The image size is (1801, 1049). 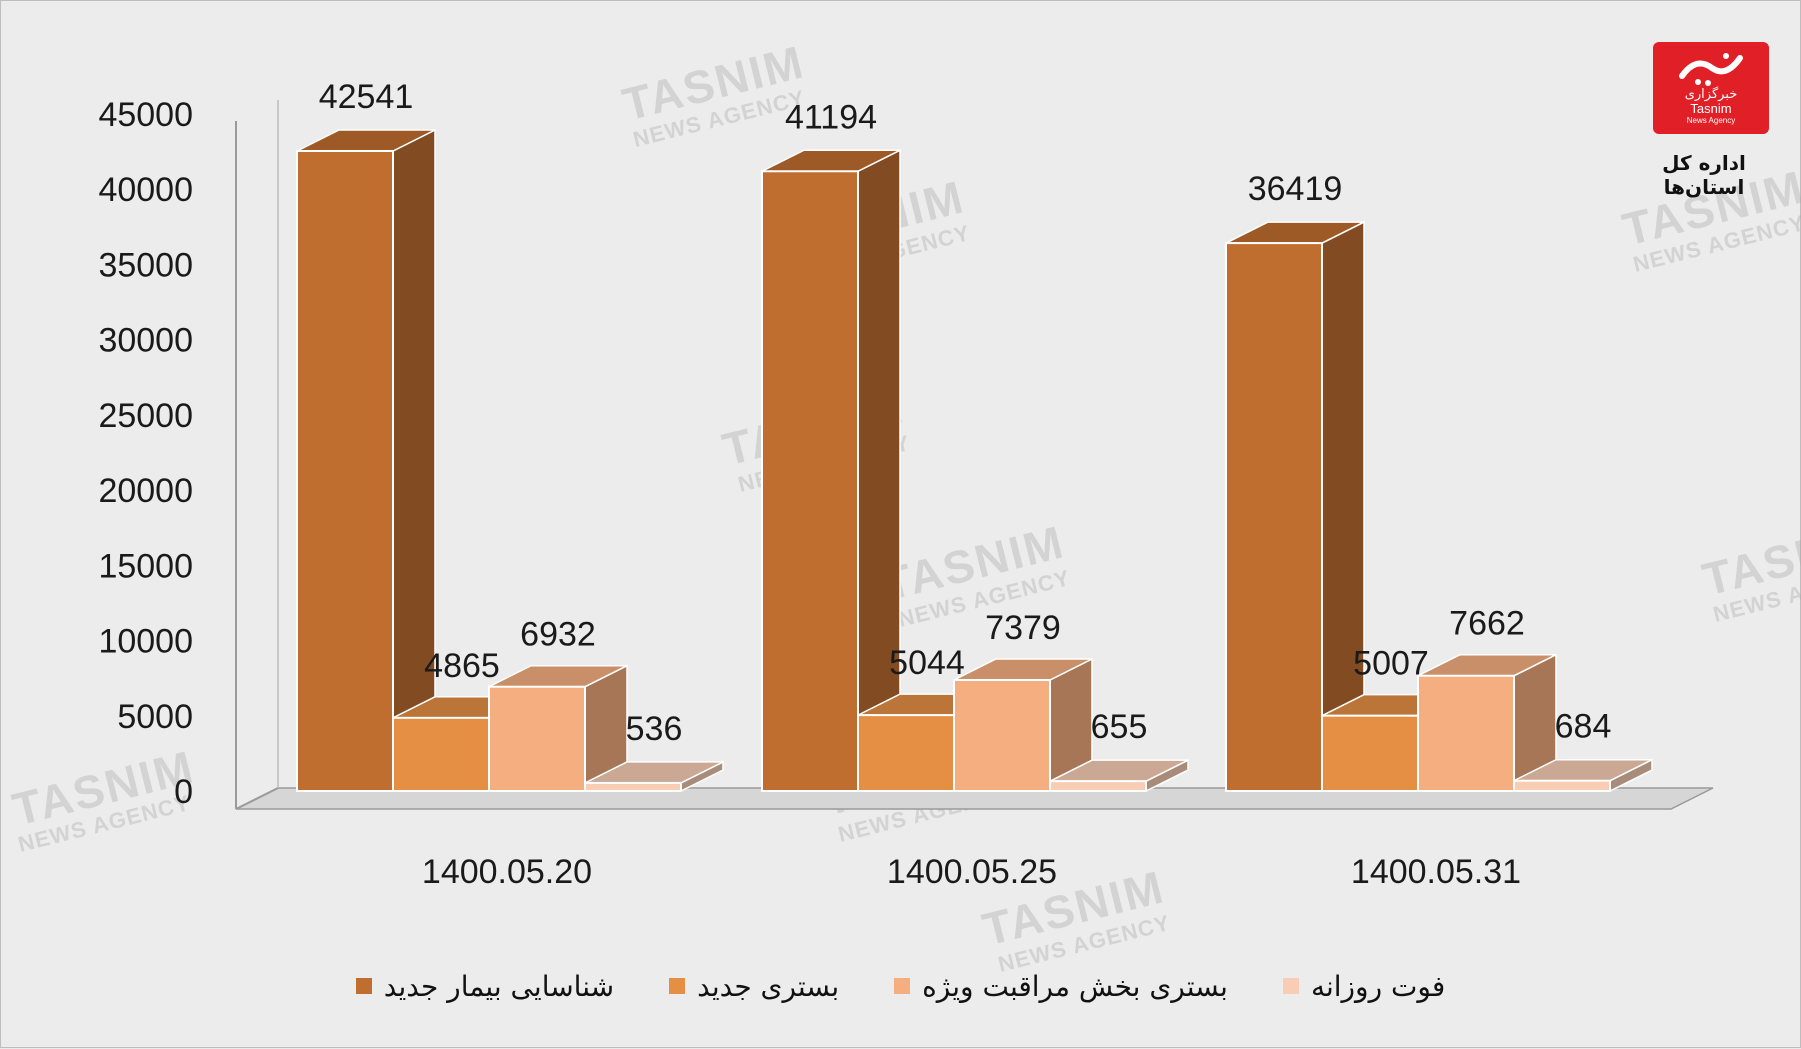 I want to click on data-label: 684, so click(x=1583, y=727).